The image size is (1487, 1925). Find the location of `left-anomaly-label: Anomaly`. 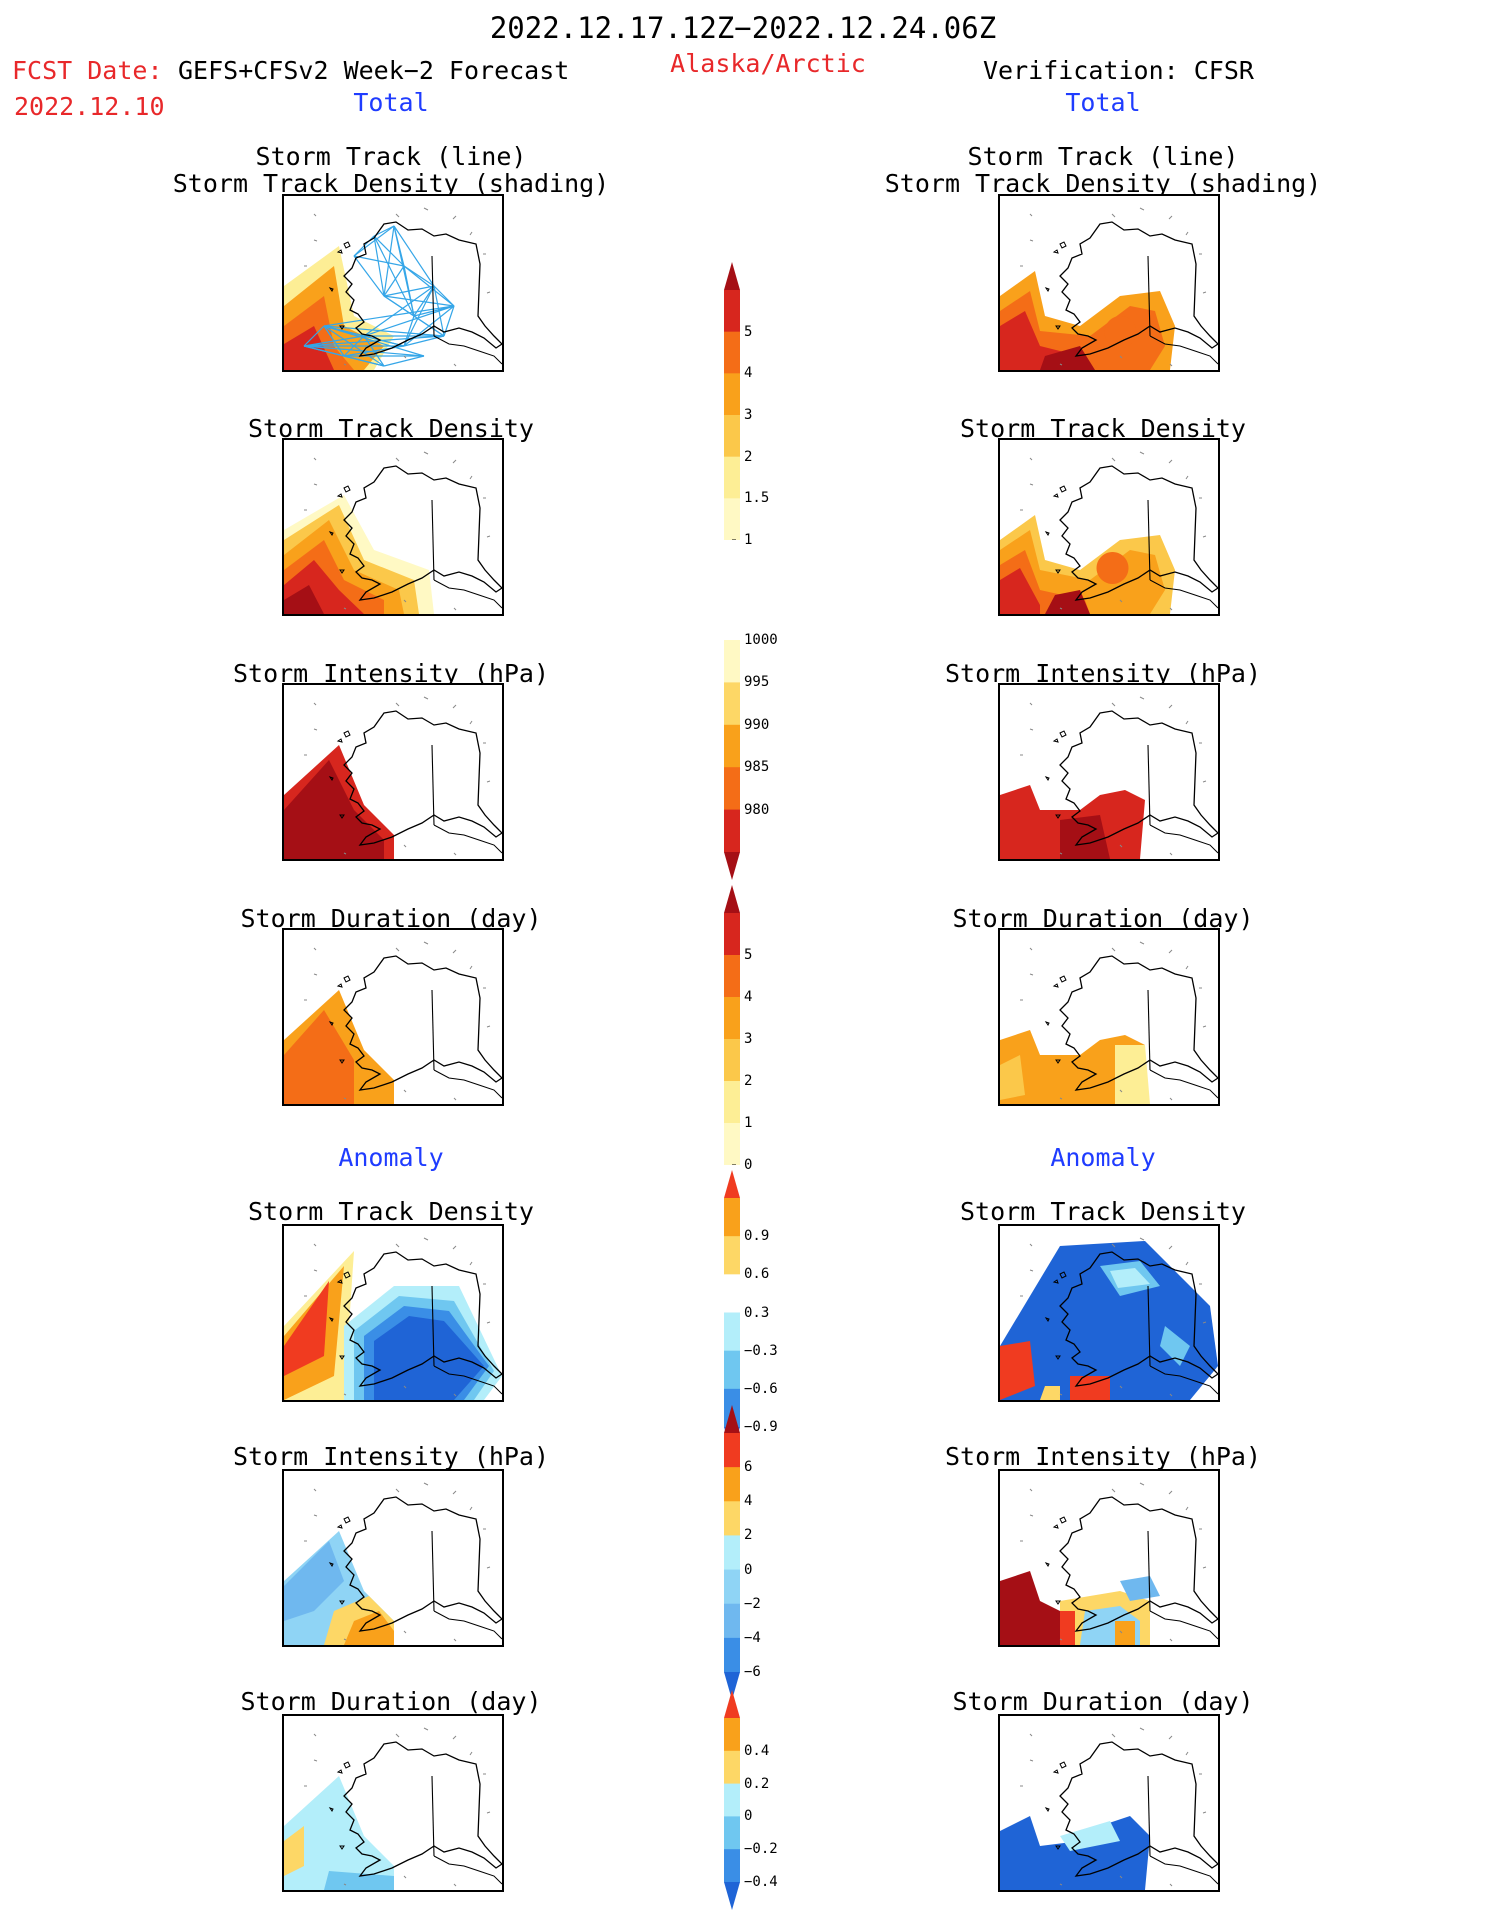

left-anomaly-label: Anomaly is located at coordinates (391, 1157).